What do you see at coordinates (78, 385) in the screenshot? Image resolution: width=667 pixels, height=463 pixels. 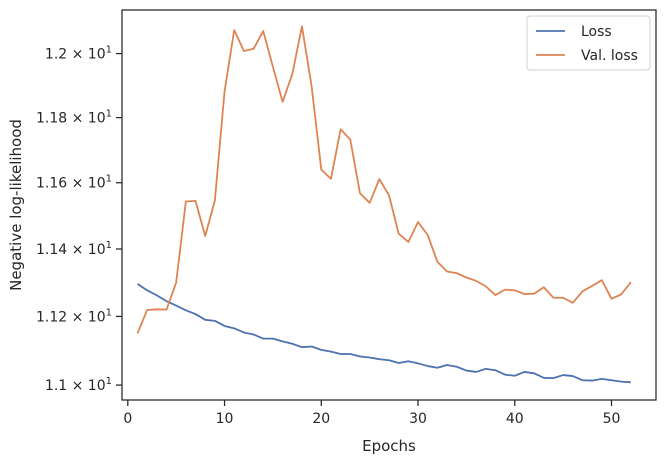 I see `y-tick-label: 1.1 × 10¹` at bounding box center [78, 385].